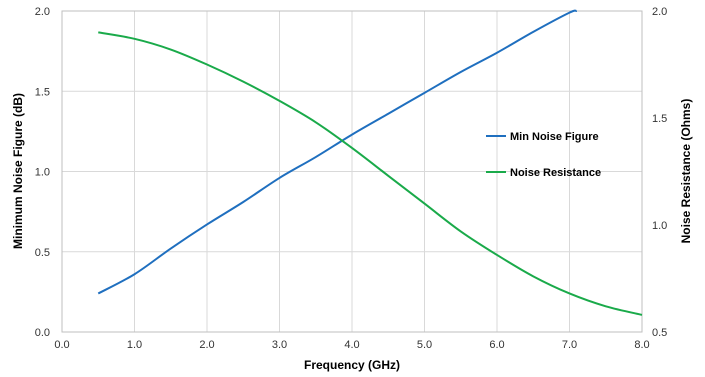  Describe the element at coordinates (42, 92) in the screenshot. I see `left-y-tick-label: 1.5` at that location.